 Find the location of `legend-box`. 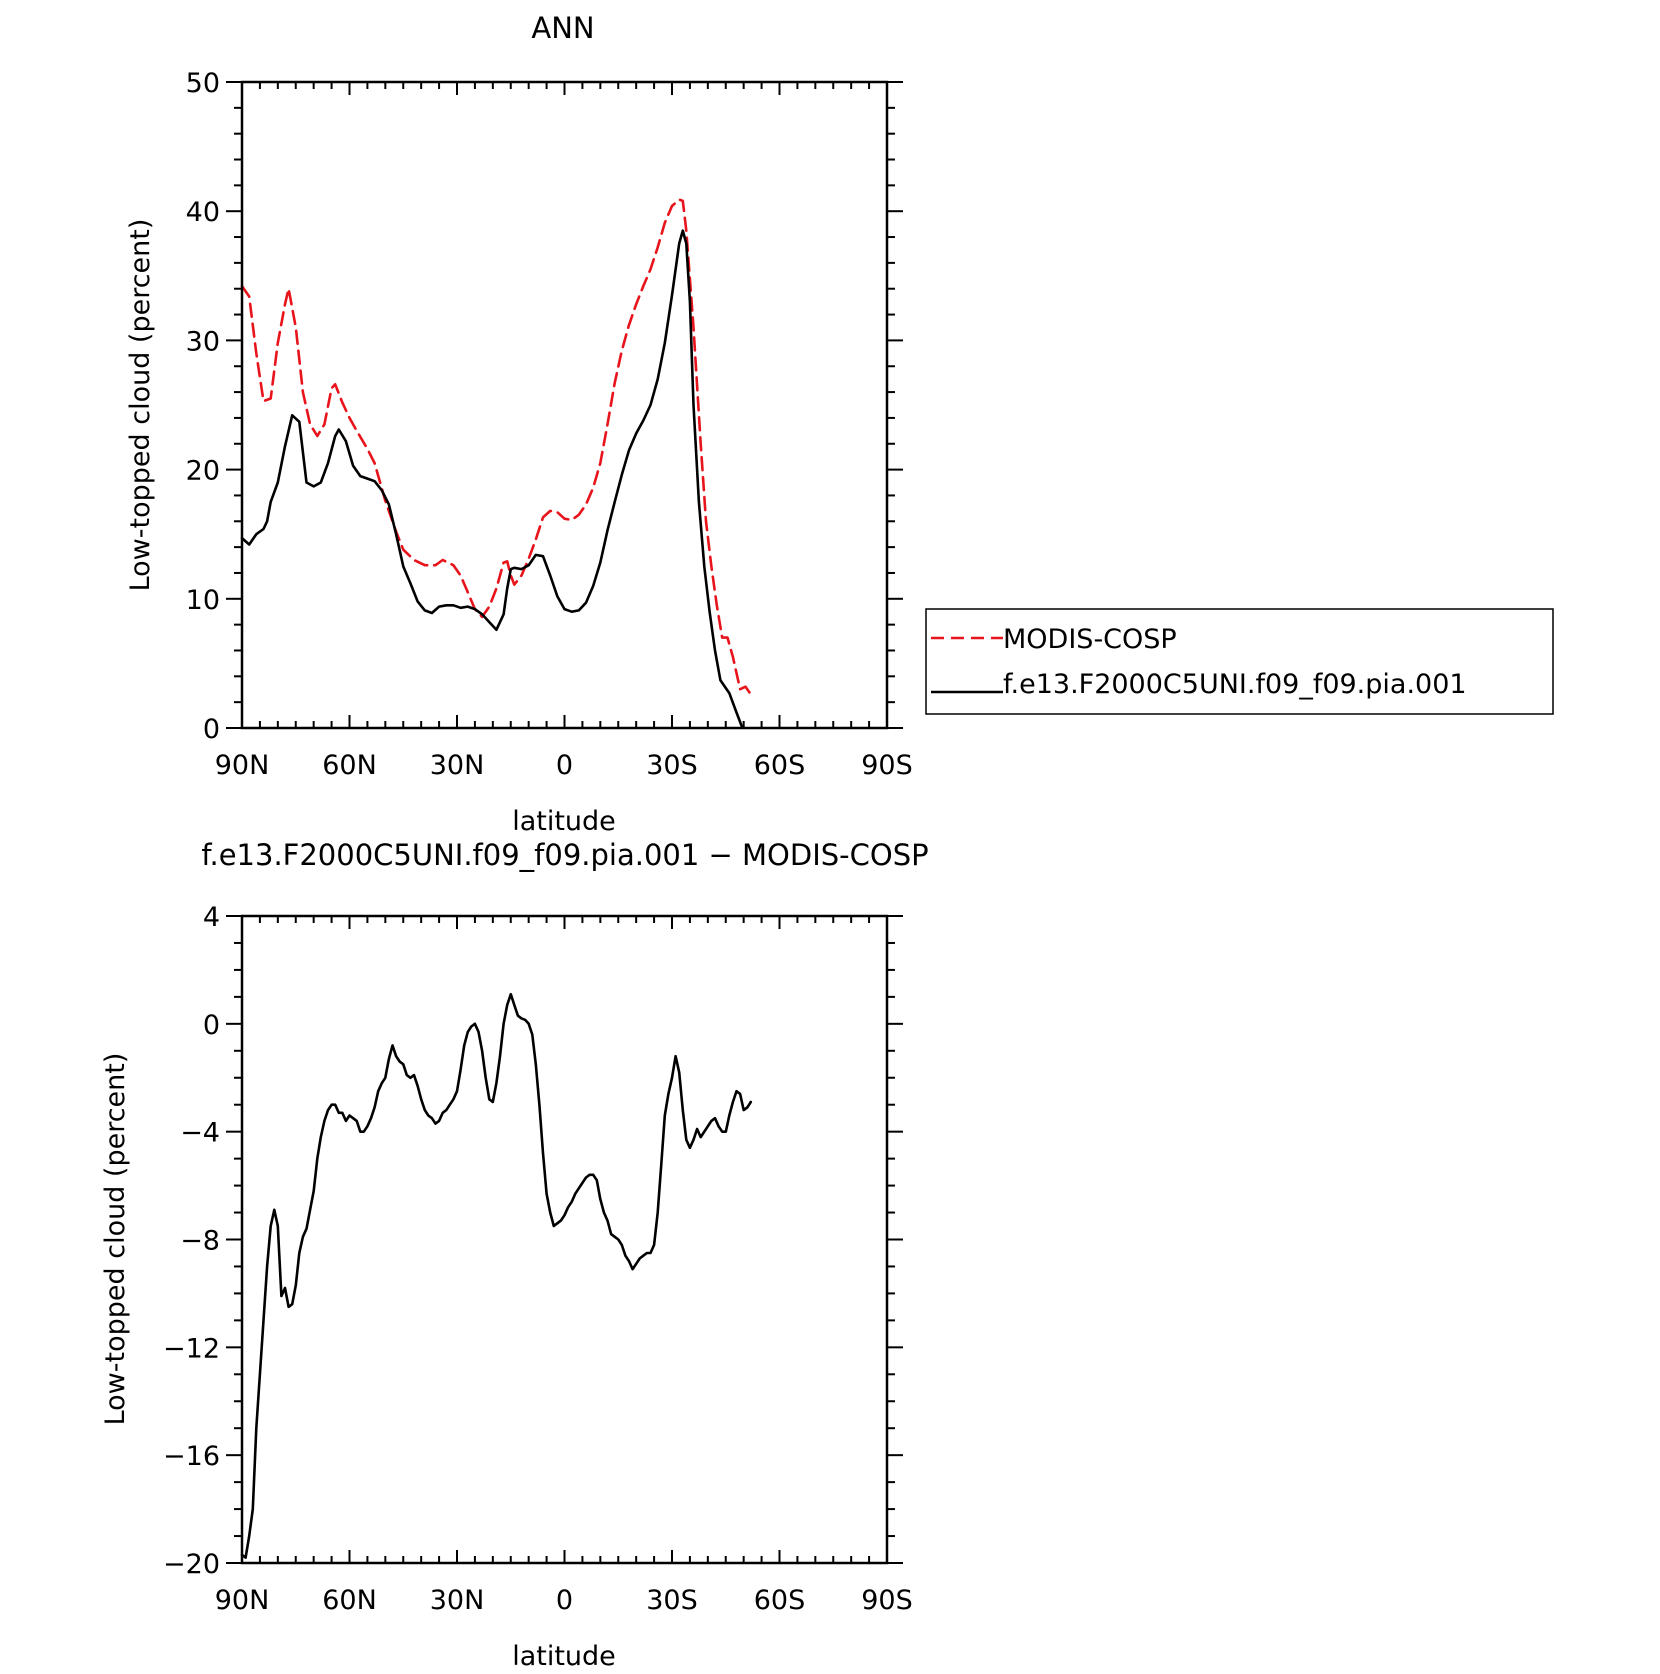

legend-box is located at coordinates (1239, 661).